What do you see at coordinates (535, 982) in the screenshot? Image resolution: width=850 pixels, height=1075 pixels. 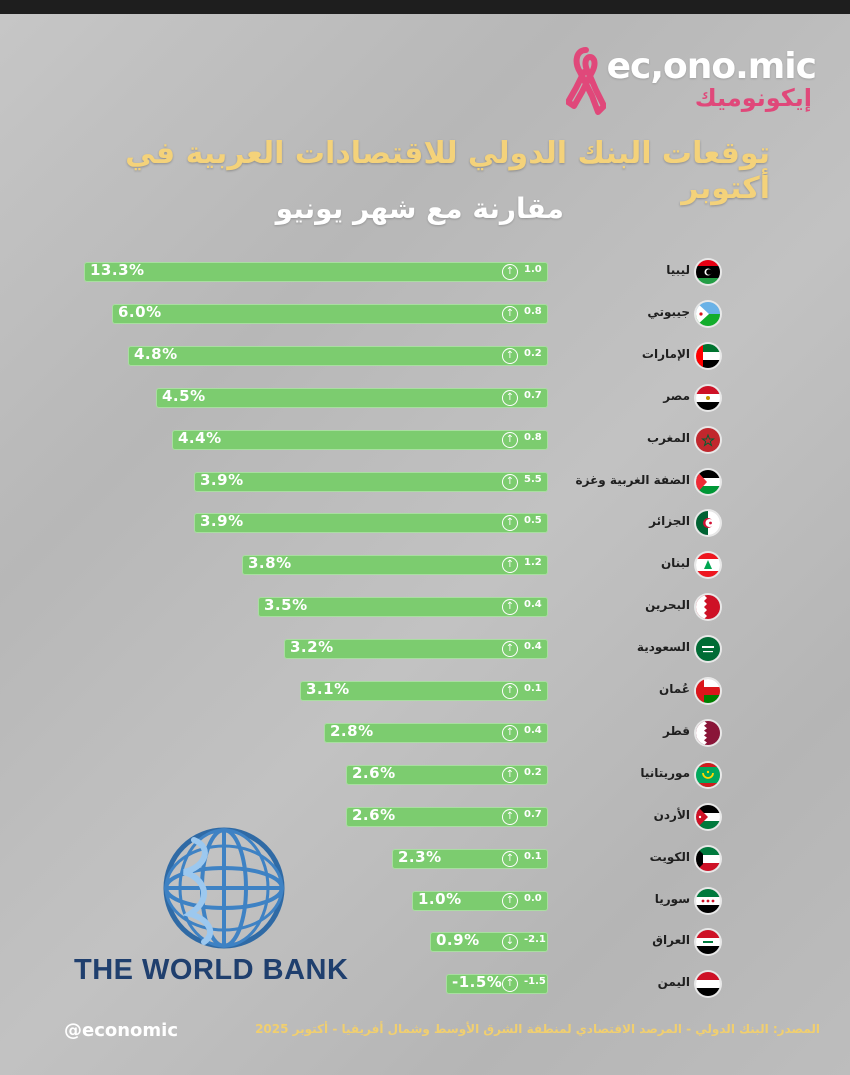 I see `change-label: -1.5` at bounding box center [535, 982].